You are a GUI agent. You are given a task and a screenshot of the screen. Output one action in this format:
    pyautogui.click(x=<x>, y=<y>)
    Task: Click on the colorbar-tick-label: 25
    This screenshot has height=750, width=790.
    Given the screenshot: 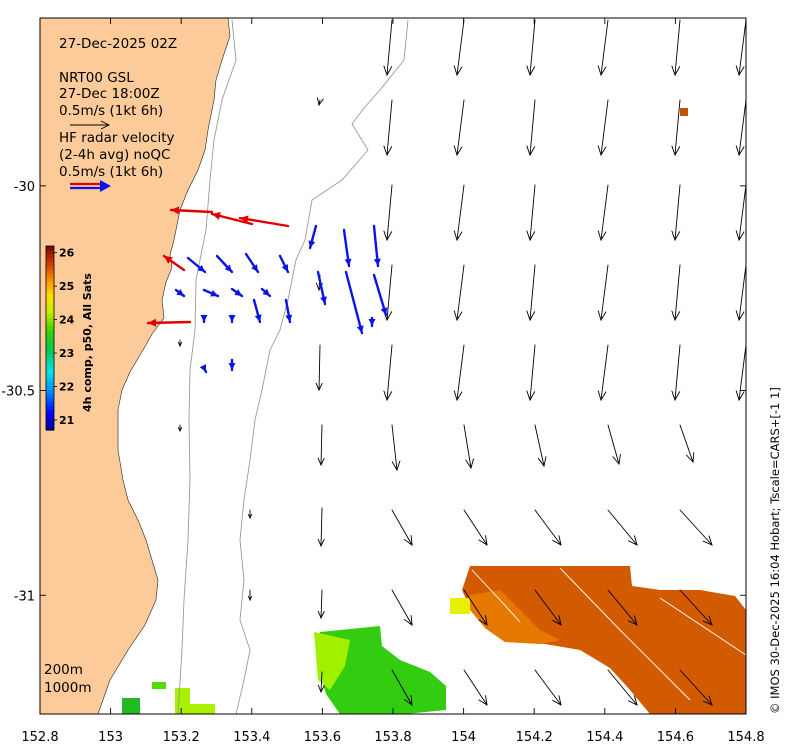 What is the action you would take?
    pyautogui.click(x=66, y=286)
    